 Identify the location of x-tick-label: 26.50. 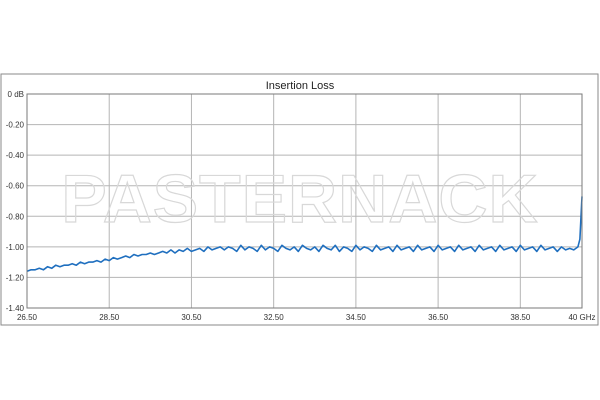
(27, 317).